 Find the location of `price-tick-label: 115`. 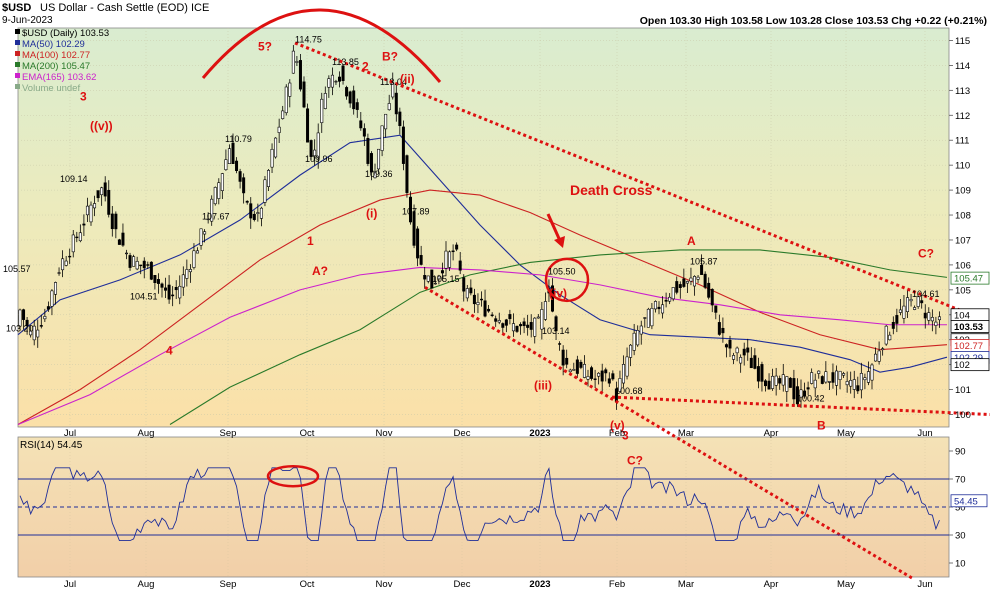

price-tick-label: 115 is located at coordinates (962, 41).